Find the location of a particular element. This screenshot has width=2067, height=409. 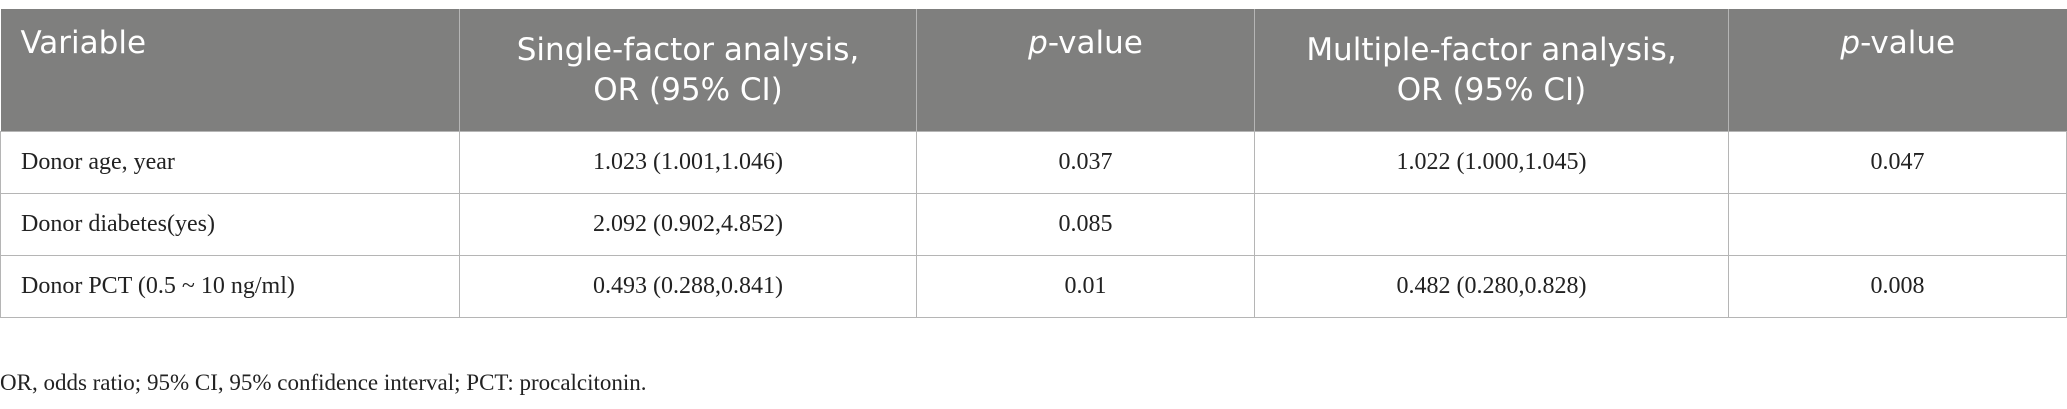

header-cell: Variable is located at coordinates (230, 70).